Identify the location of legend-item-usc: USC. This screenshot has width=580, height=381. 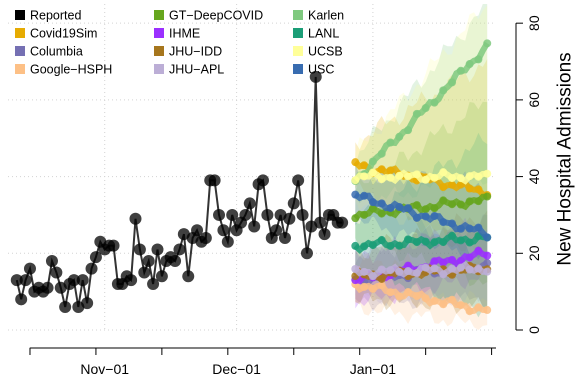
(313, 70).